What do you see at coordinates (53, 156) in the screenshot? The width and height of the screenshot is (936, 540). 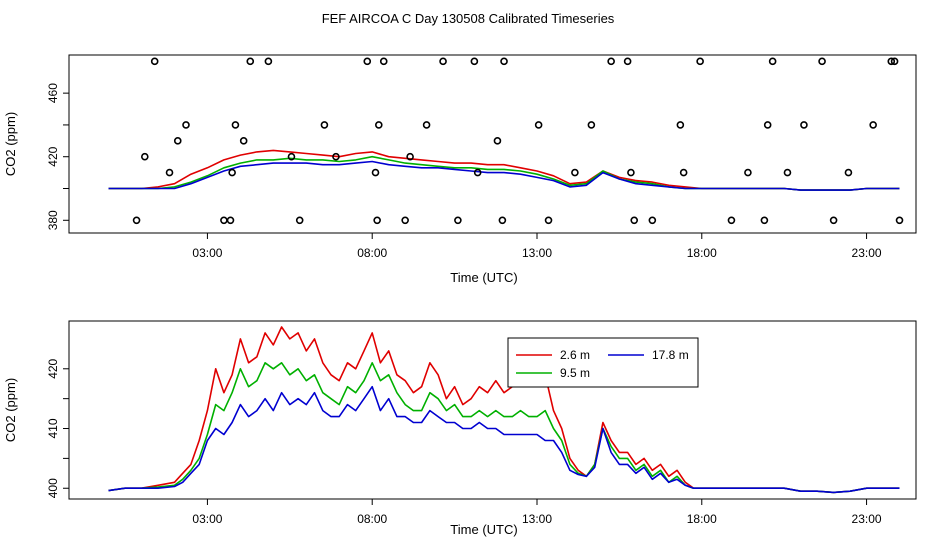 I see `top-y-tick-label: 420` at bounding box center [53, 156].